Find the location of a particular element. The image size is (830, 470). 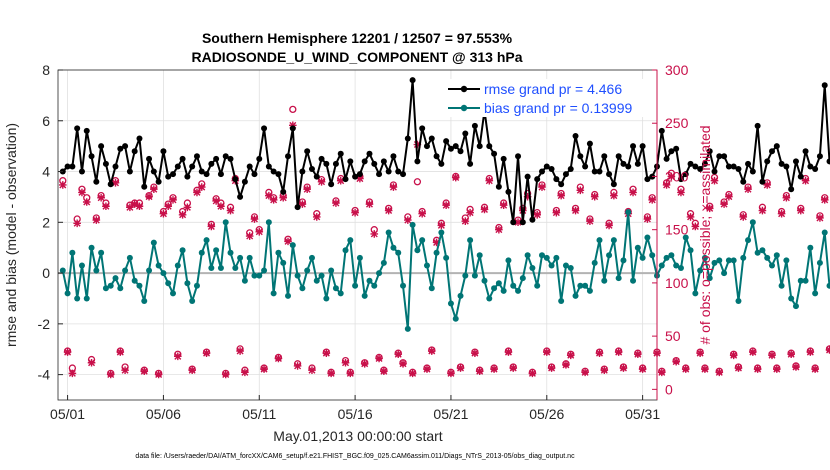

left-tick-label: -4 is located at coordinates (44, 375).